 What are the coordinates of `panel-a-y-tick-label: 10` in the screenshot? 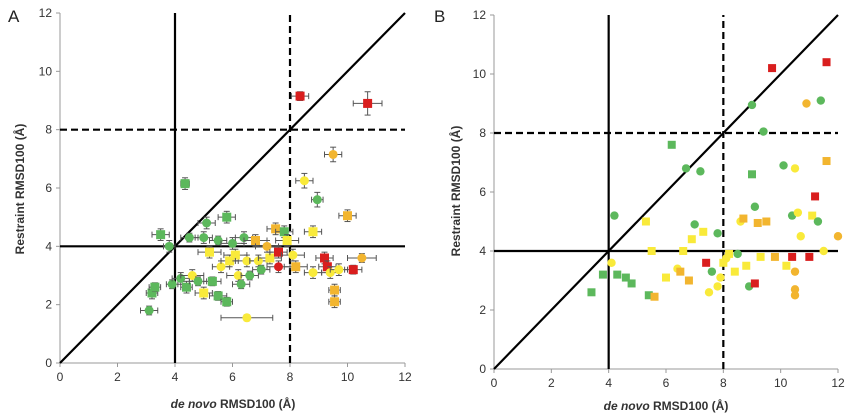 It's located at (46, 71).